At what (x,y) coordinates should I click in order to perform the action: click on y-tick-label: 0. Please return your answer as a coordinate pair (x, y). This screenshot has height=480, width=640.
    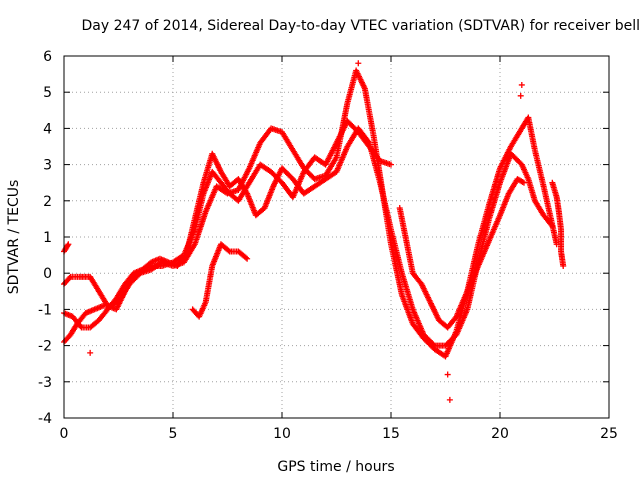
    Looking at the image, I should click on (47, 274).